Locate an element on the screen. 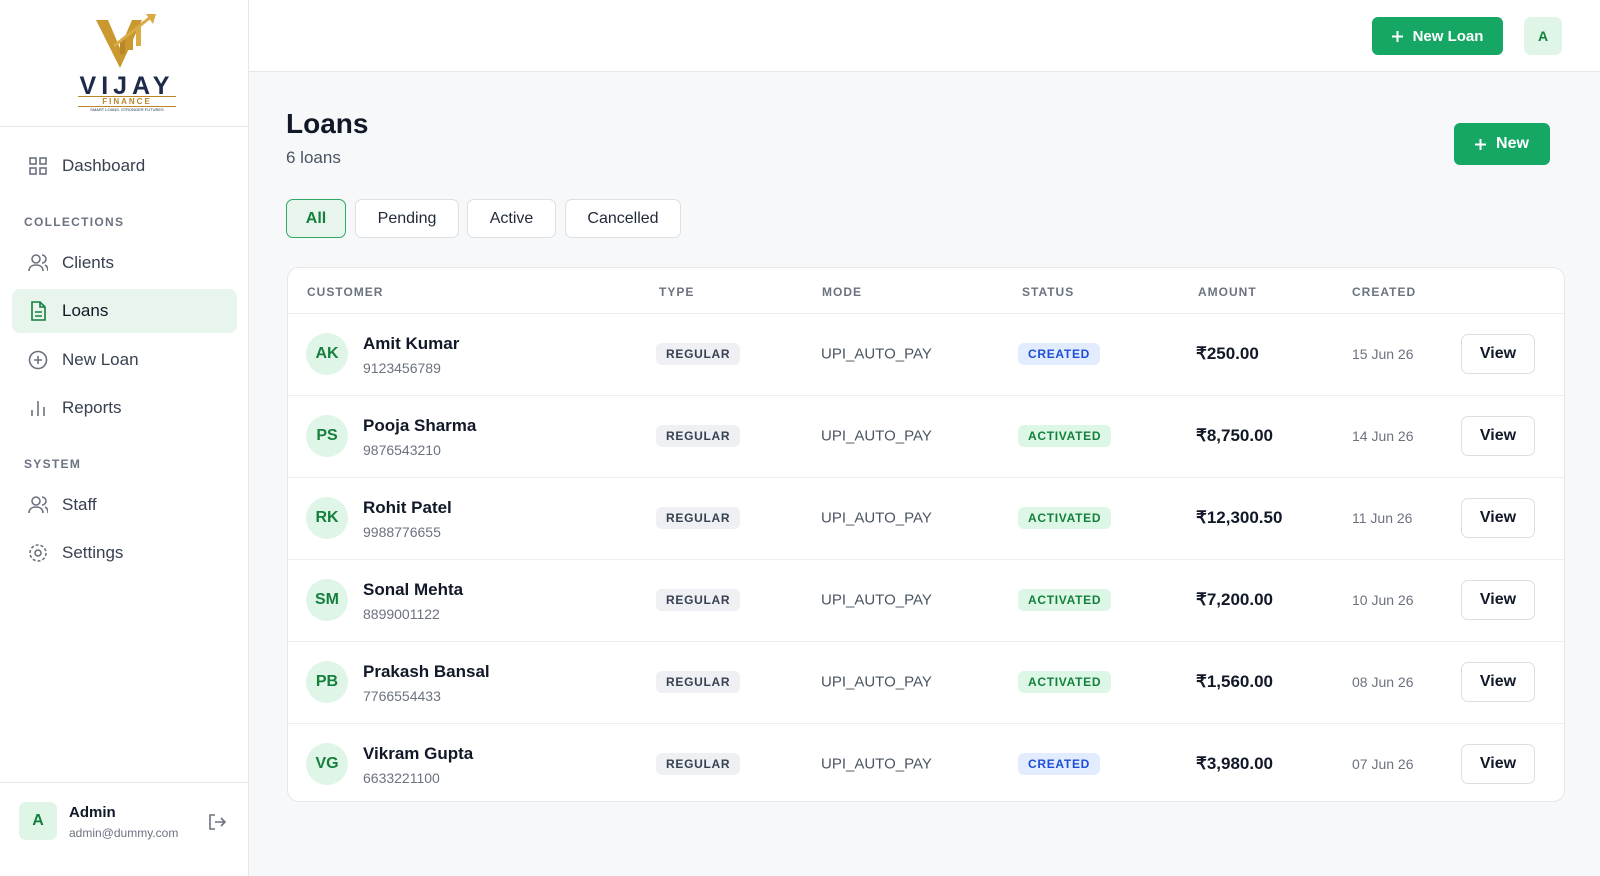 The width and height of the screenshot is (1600, 876). customer-name: Prakash Bansal is located at coordinates (426, 671).